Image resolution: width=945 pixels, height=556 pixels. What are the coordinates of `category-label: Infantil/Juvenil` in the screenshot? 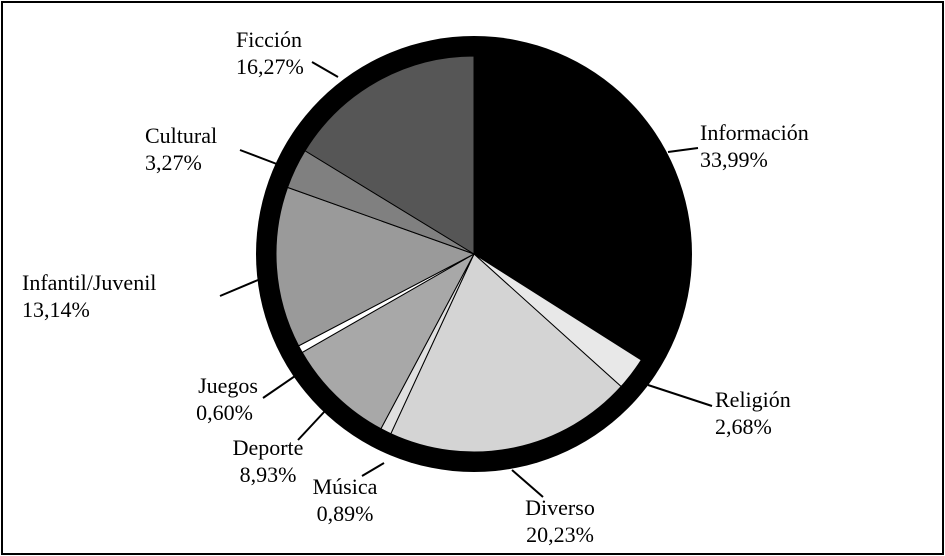 It's located at (89, 282).